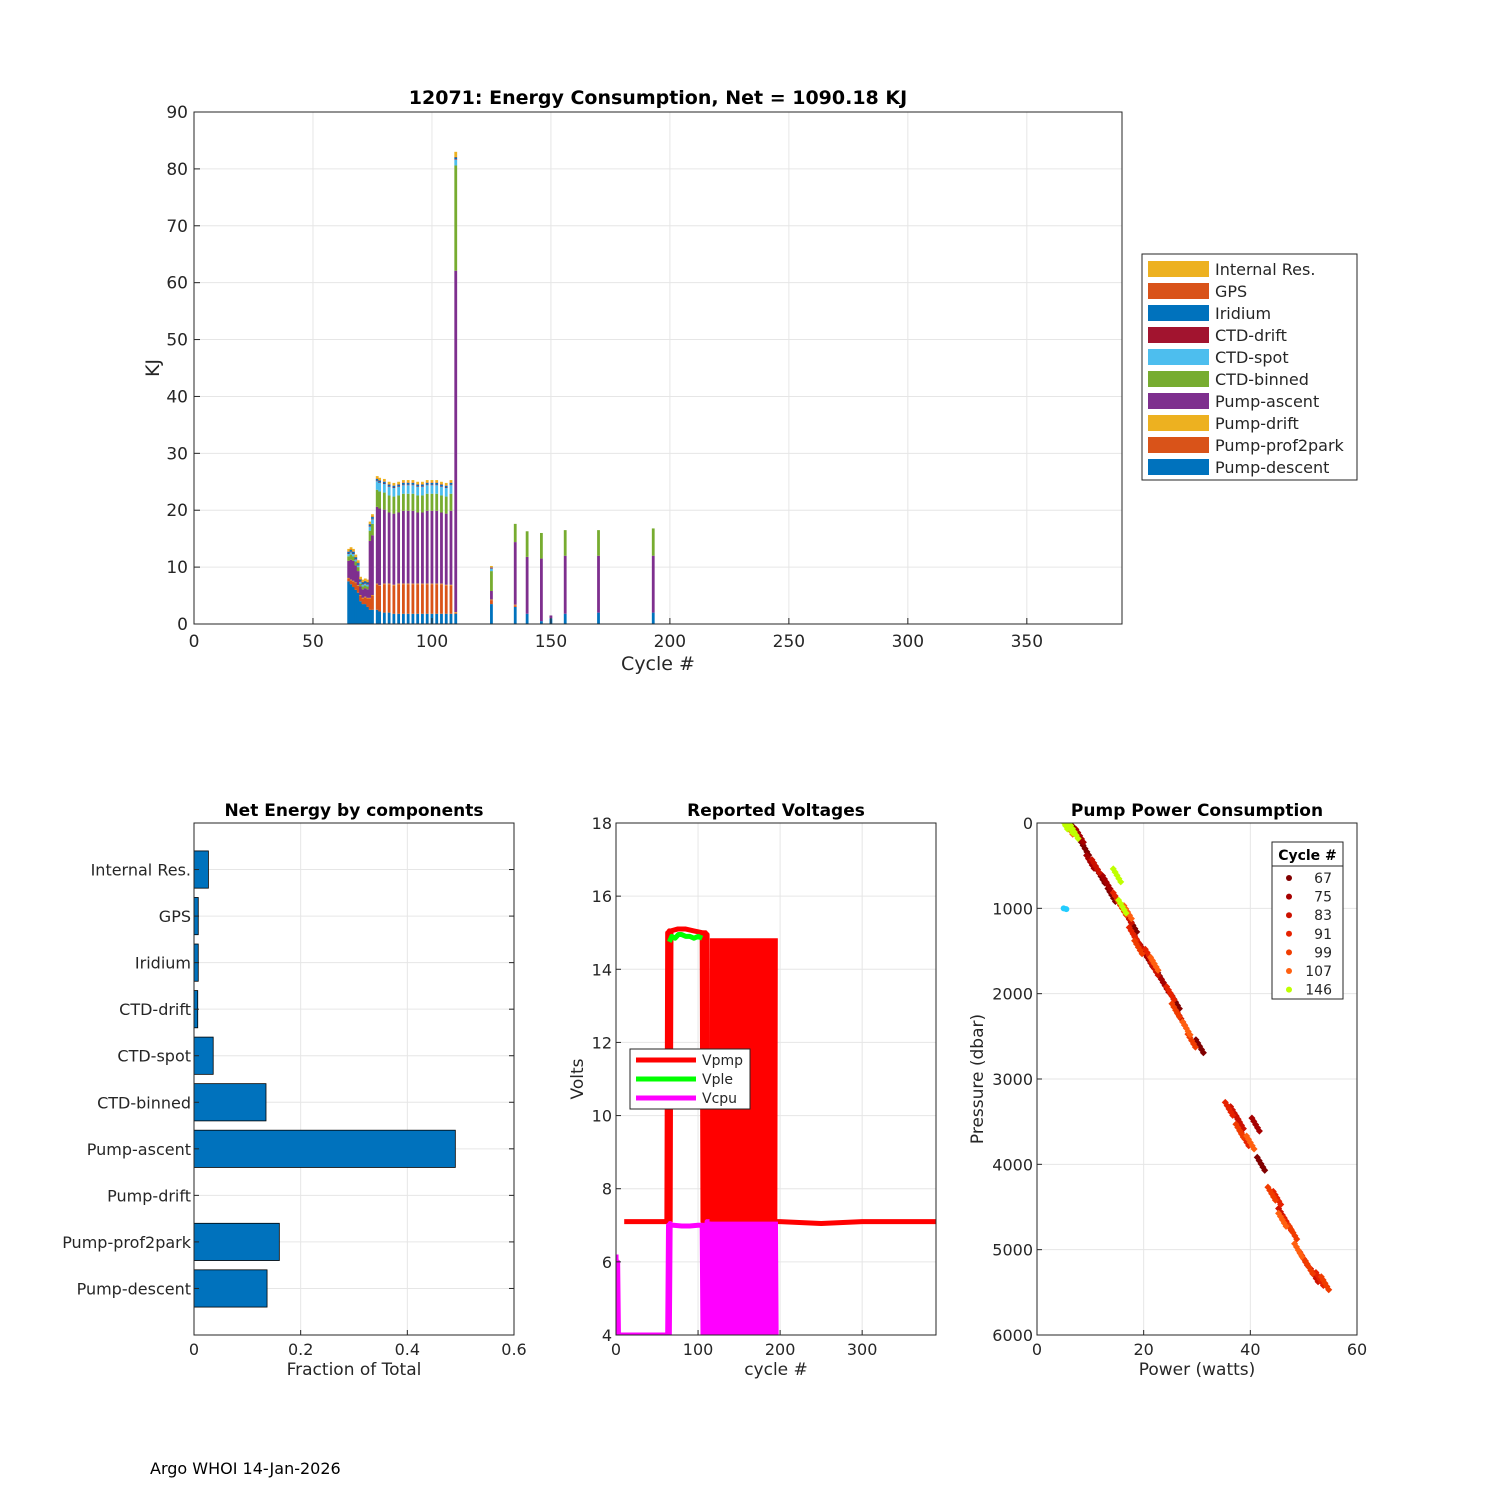 This screenshot has width=1500, height=1500. Describe the element at coordinates (743, 1278) in the screenshot. I see `vcpu-spikes` at that location.